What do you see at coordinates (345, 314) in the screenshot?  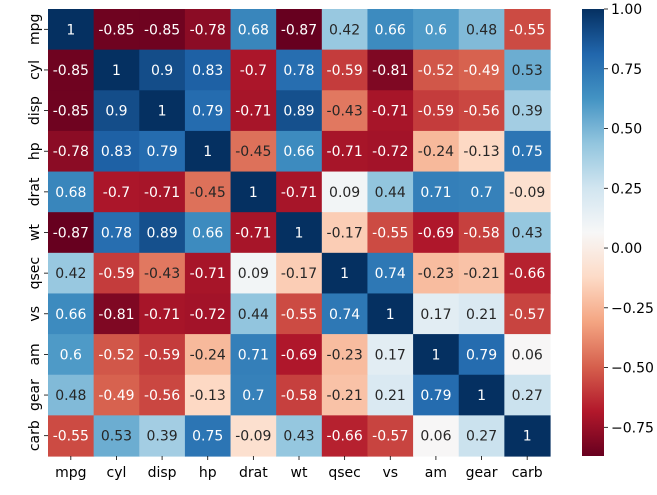 I see `heatmap-cell-vs-qsec` at bounding box center [345, 314].